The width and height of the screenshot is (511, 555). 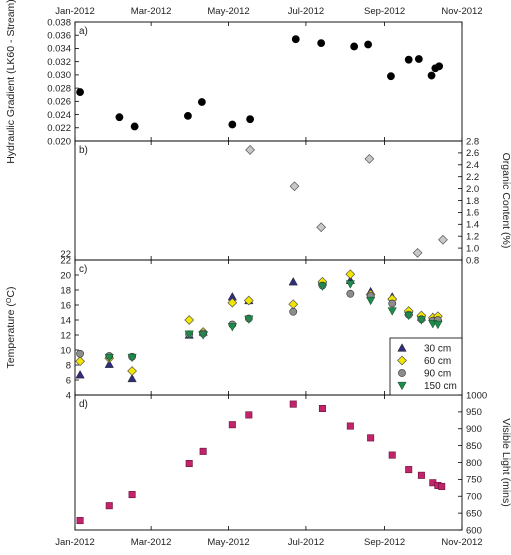 What do you see at coordinates (11, 328) in the screenshot?
I see `y-axis-title-left: Temperature (OC)` at bounding box center [11, 328].